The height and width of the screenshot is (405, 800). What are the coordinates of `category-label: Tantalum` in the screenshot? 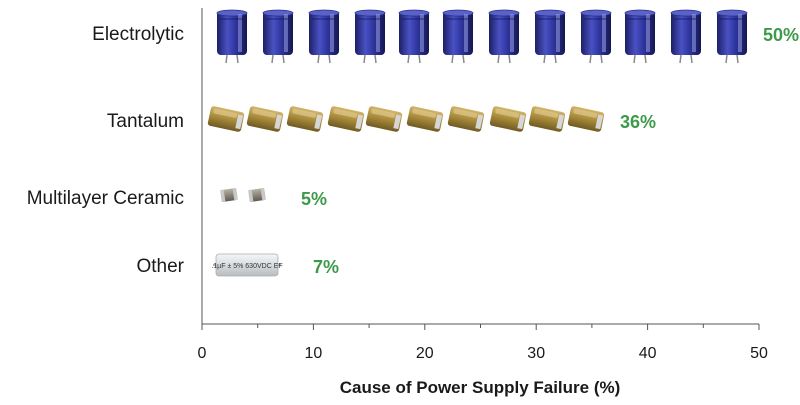 It's located at (145, 121).